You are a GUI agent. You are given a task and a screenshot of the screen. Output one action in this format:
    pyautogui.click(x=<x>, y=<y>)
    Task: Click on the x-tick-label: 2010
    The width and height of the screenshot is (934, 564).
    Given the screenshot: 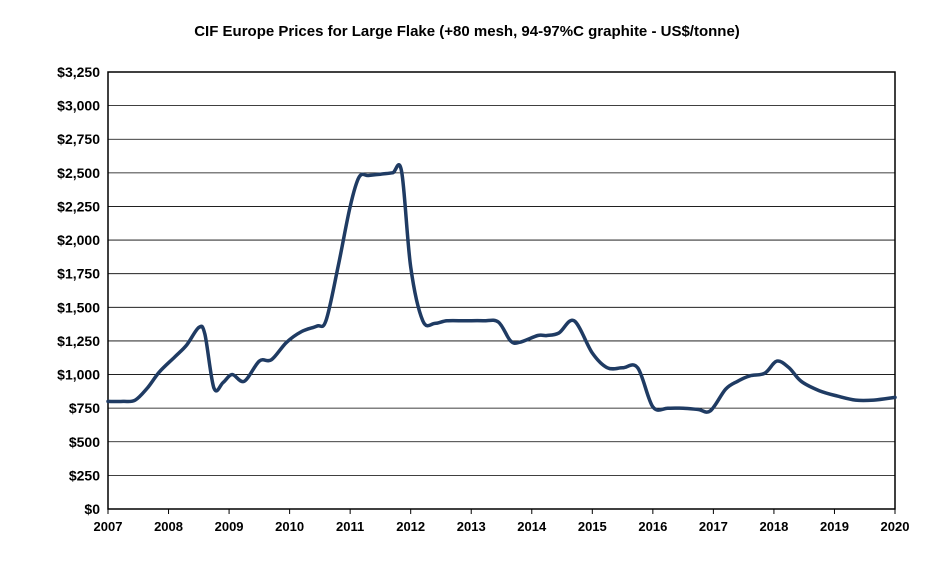 What is the action you would take?
    pyautogui.click(x=289, y=526)
    